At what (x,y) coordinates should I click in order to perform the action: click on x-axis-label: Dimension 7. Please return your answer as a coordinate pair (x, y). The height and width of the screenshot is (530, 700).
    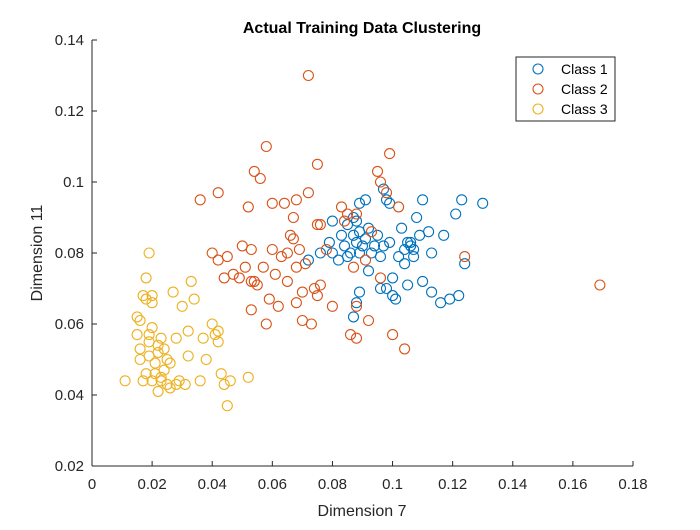
    Looking at the image, I should click on (362, 511).